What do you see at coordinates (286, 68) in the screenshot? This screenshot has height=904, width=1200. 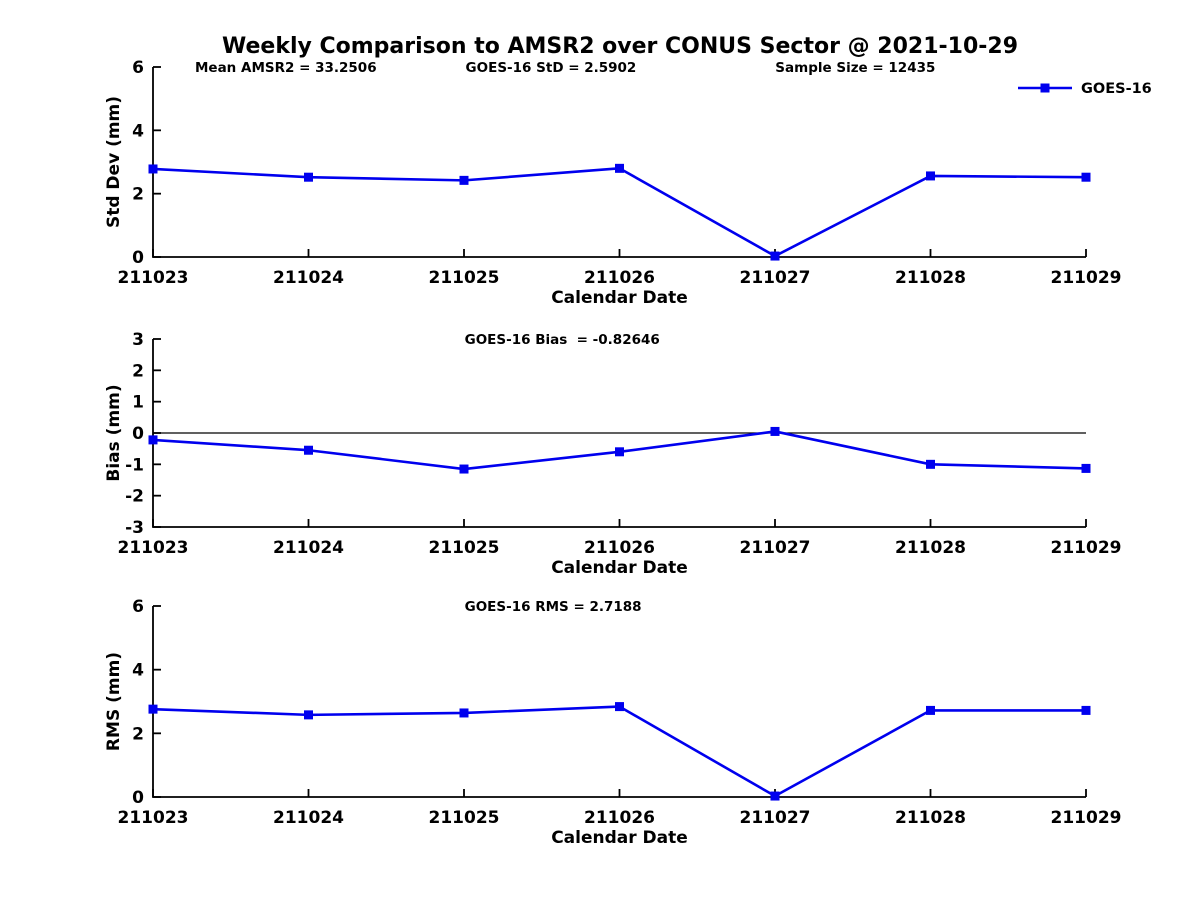 I see `stat-annotation: Mean AMSR2 = 33.2506` at bounding box center [286, 68].